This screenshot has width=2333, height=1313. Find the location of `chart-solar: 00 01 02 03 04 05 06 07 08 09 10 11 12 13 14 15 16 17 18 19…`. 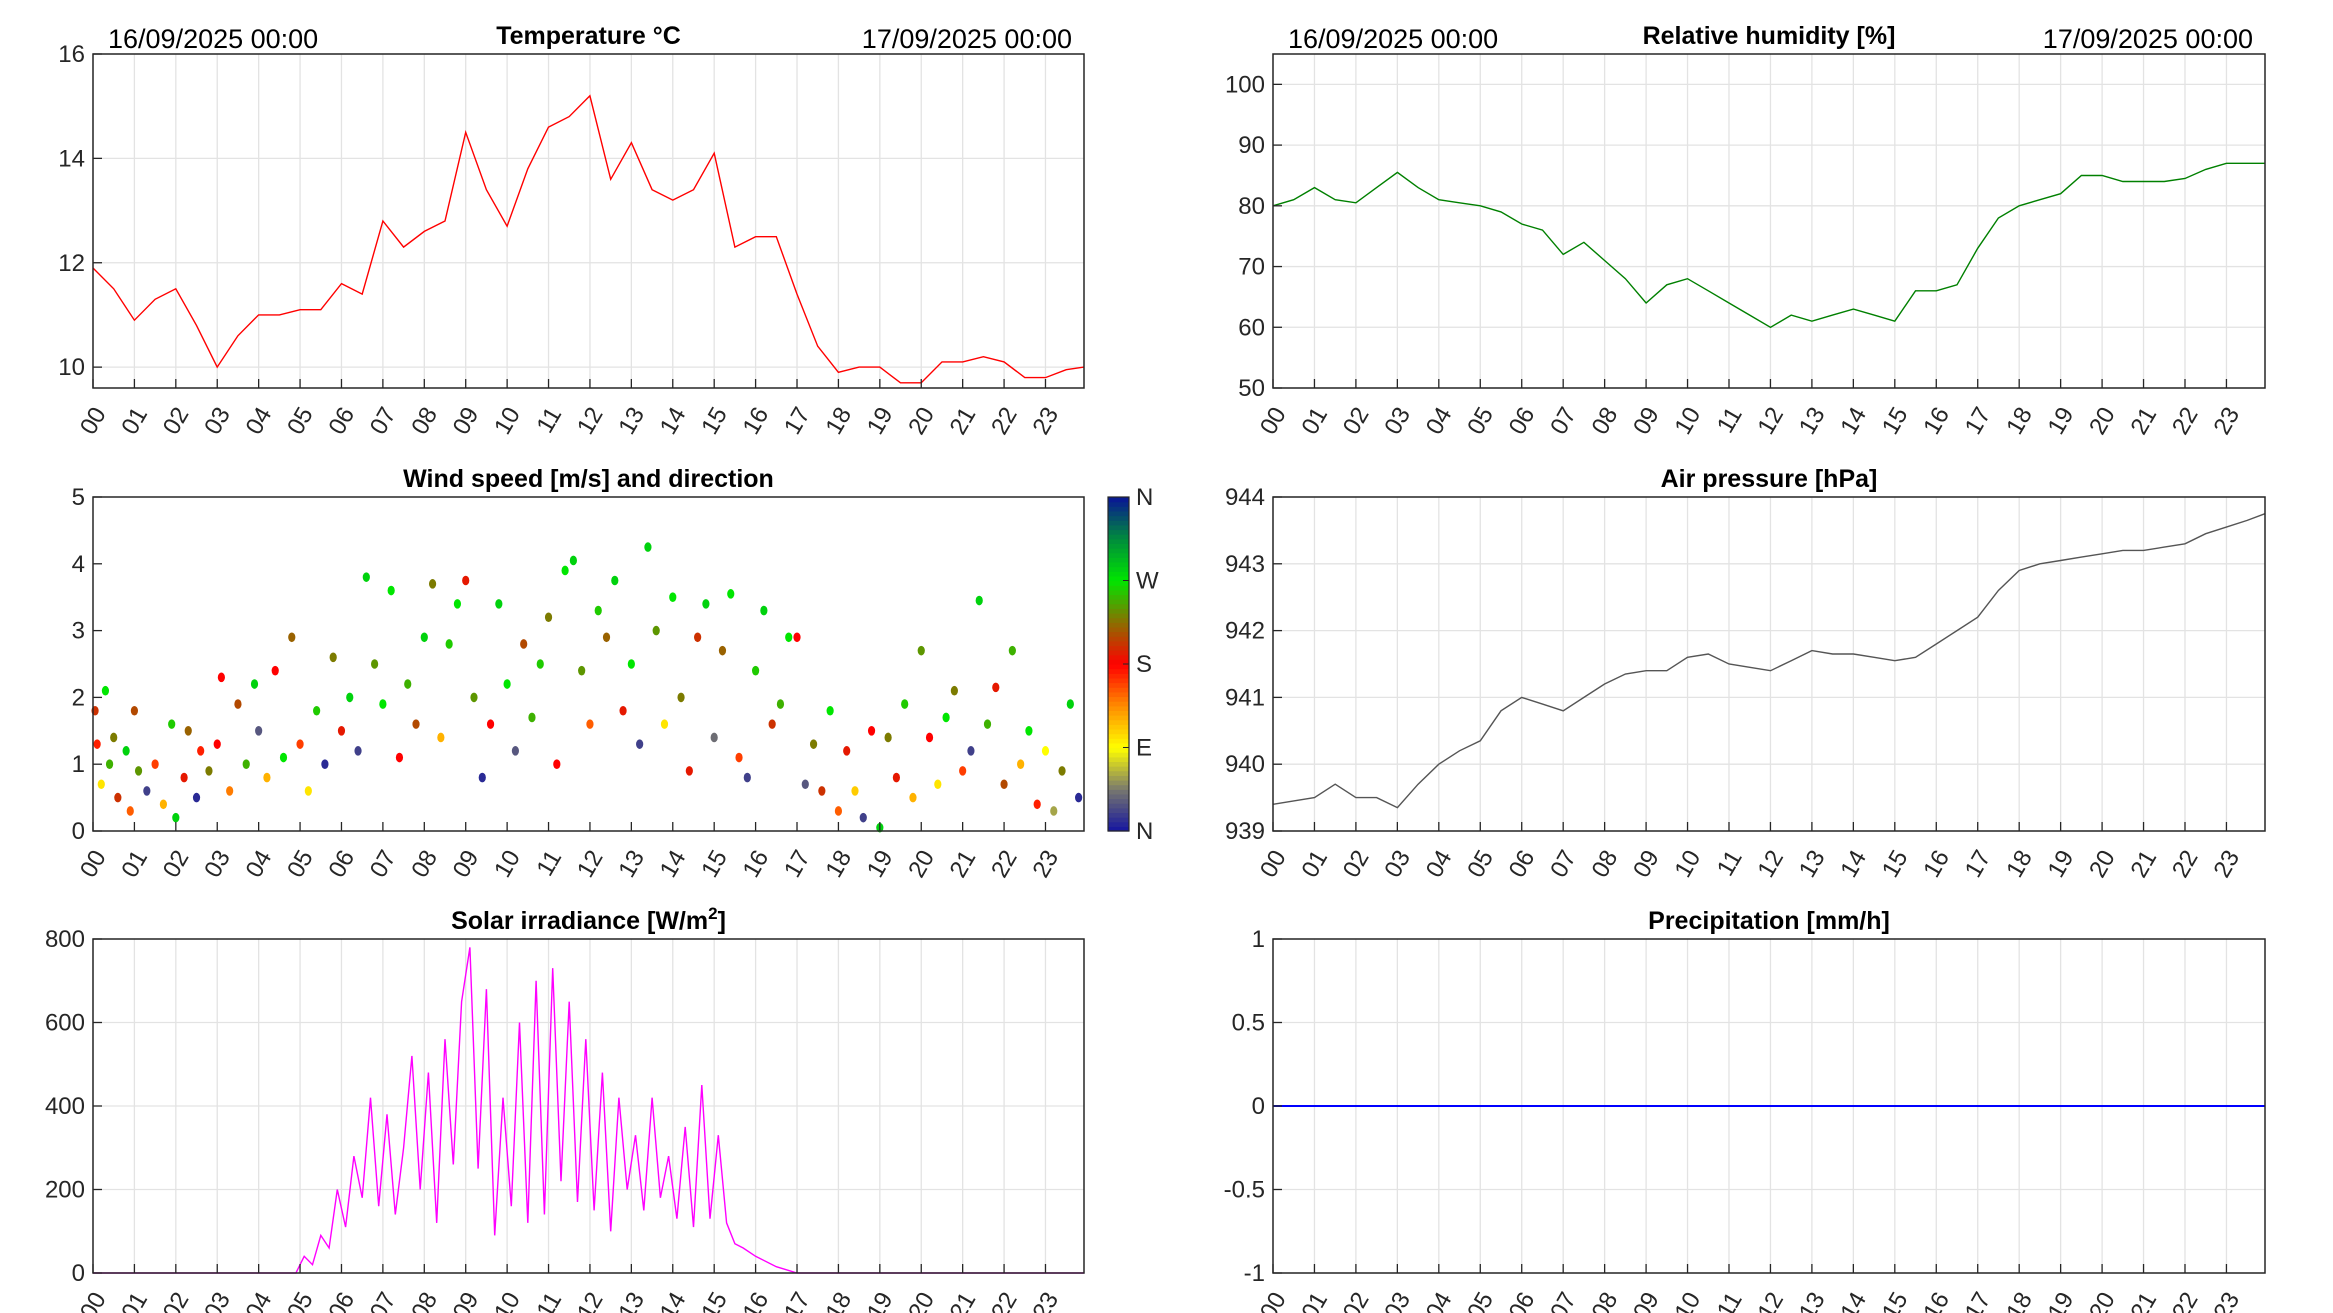

chart-solar: 00 01 02 03 04 05 06 07 08 09 10 11 12 13 14 15 16 17 18 19… is located at coordinates (565, 1108).